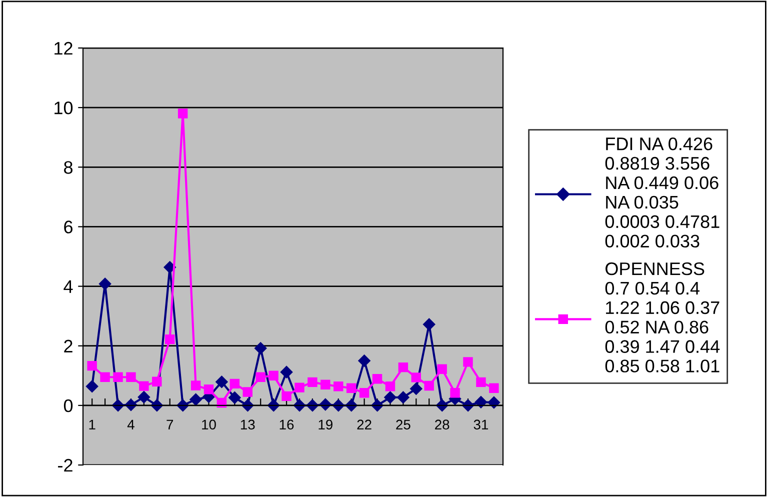 This screenshot has width=768, height=497. What do you see at coordinates (247, 425) in the screenshot?
I see `x-tick-label: 13` at bounding box center [247, 425].